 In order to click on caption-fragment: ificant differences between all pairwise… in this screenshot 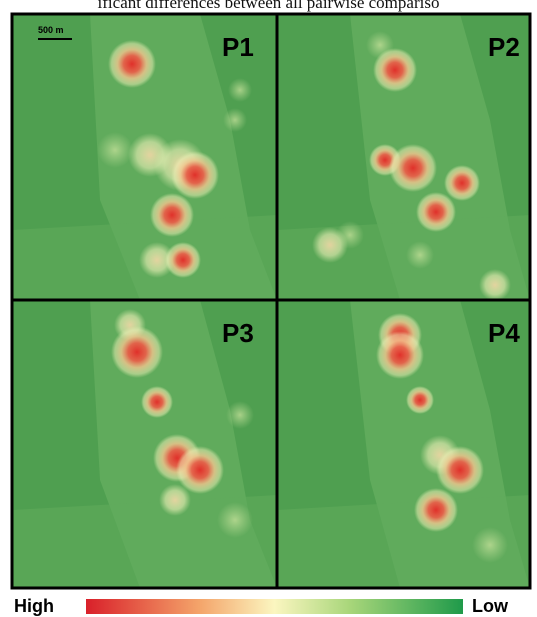, I will do `click(268, 6)`.